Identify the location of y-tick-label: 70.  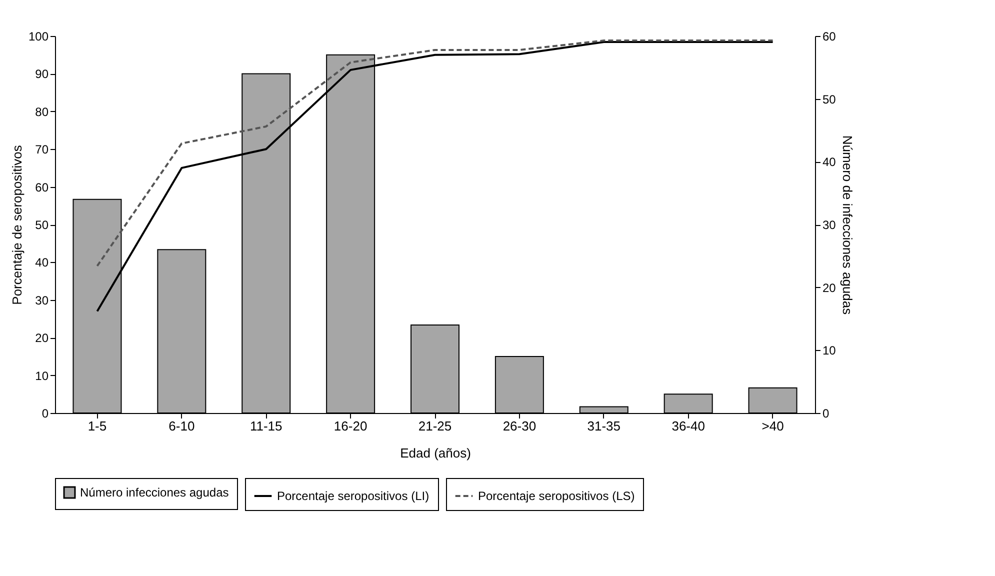
(42, 149).